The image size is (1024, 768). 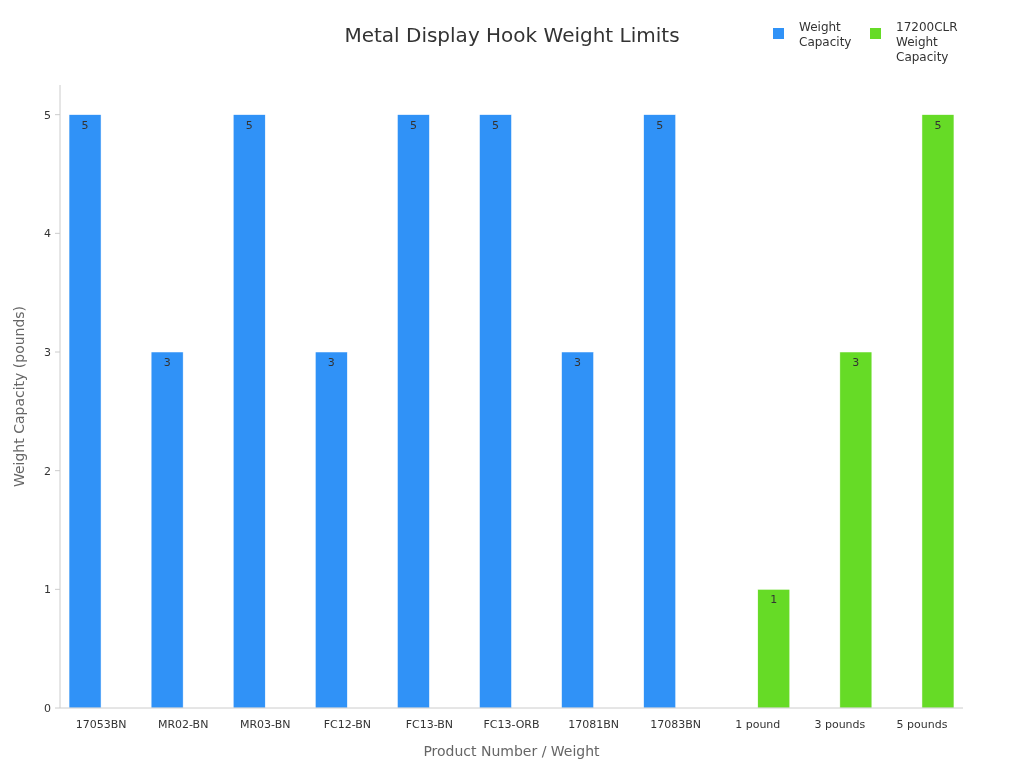 What do you see at coordinates (429, 724) in the screenshot?
I see `x-tick-label: FC13-BN` at bounding box center [429, 724].